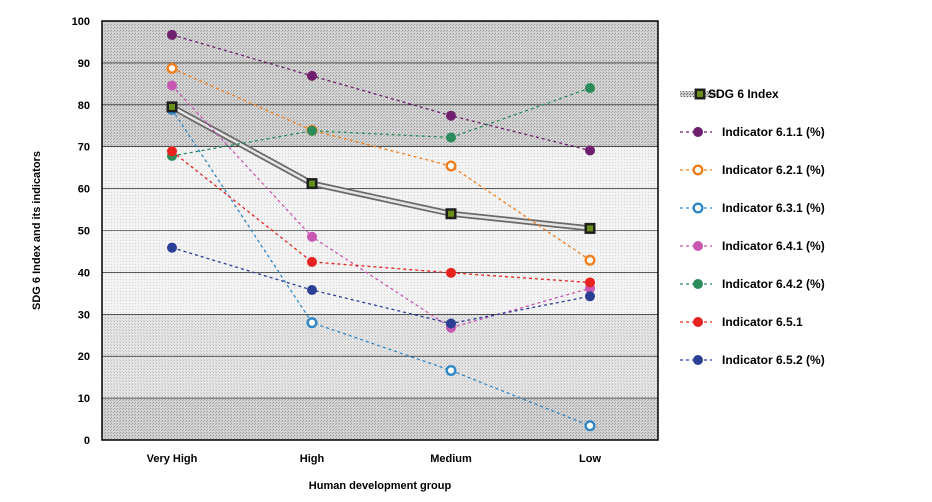 The width and height of the screenshot is (932, 502). Describe the element at coordinates (84, 315) in the screenshot. I see `y-tick-label: 30` at that location.